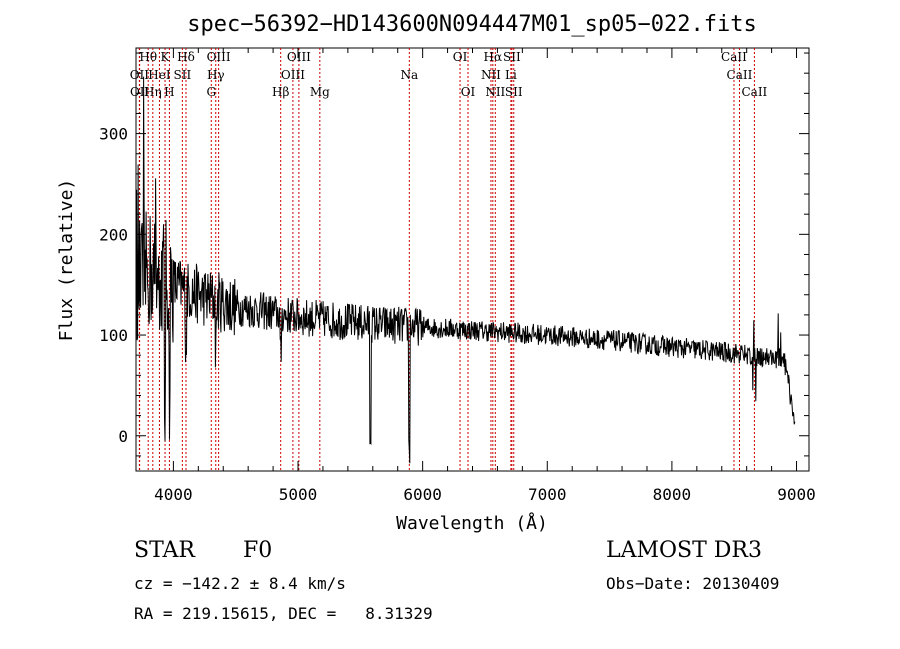 Image resolution: width=900 pixels, height=649 pixels. I want to click on x-tick-label-4000: 4000, so click(173, 494).